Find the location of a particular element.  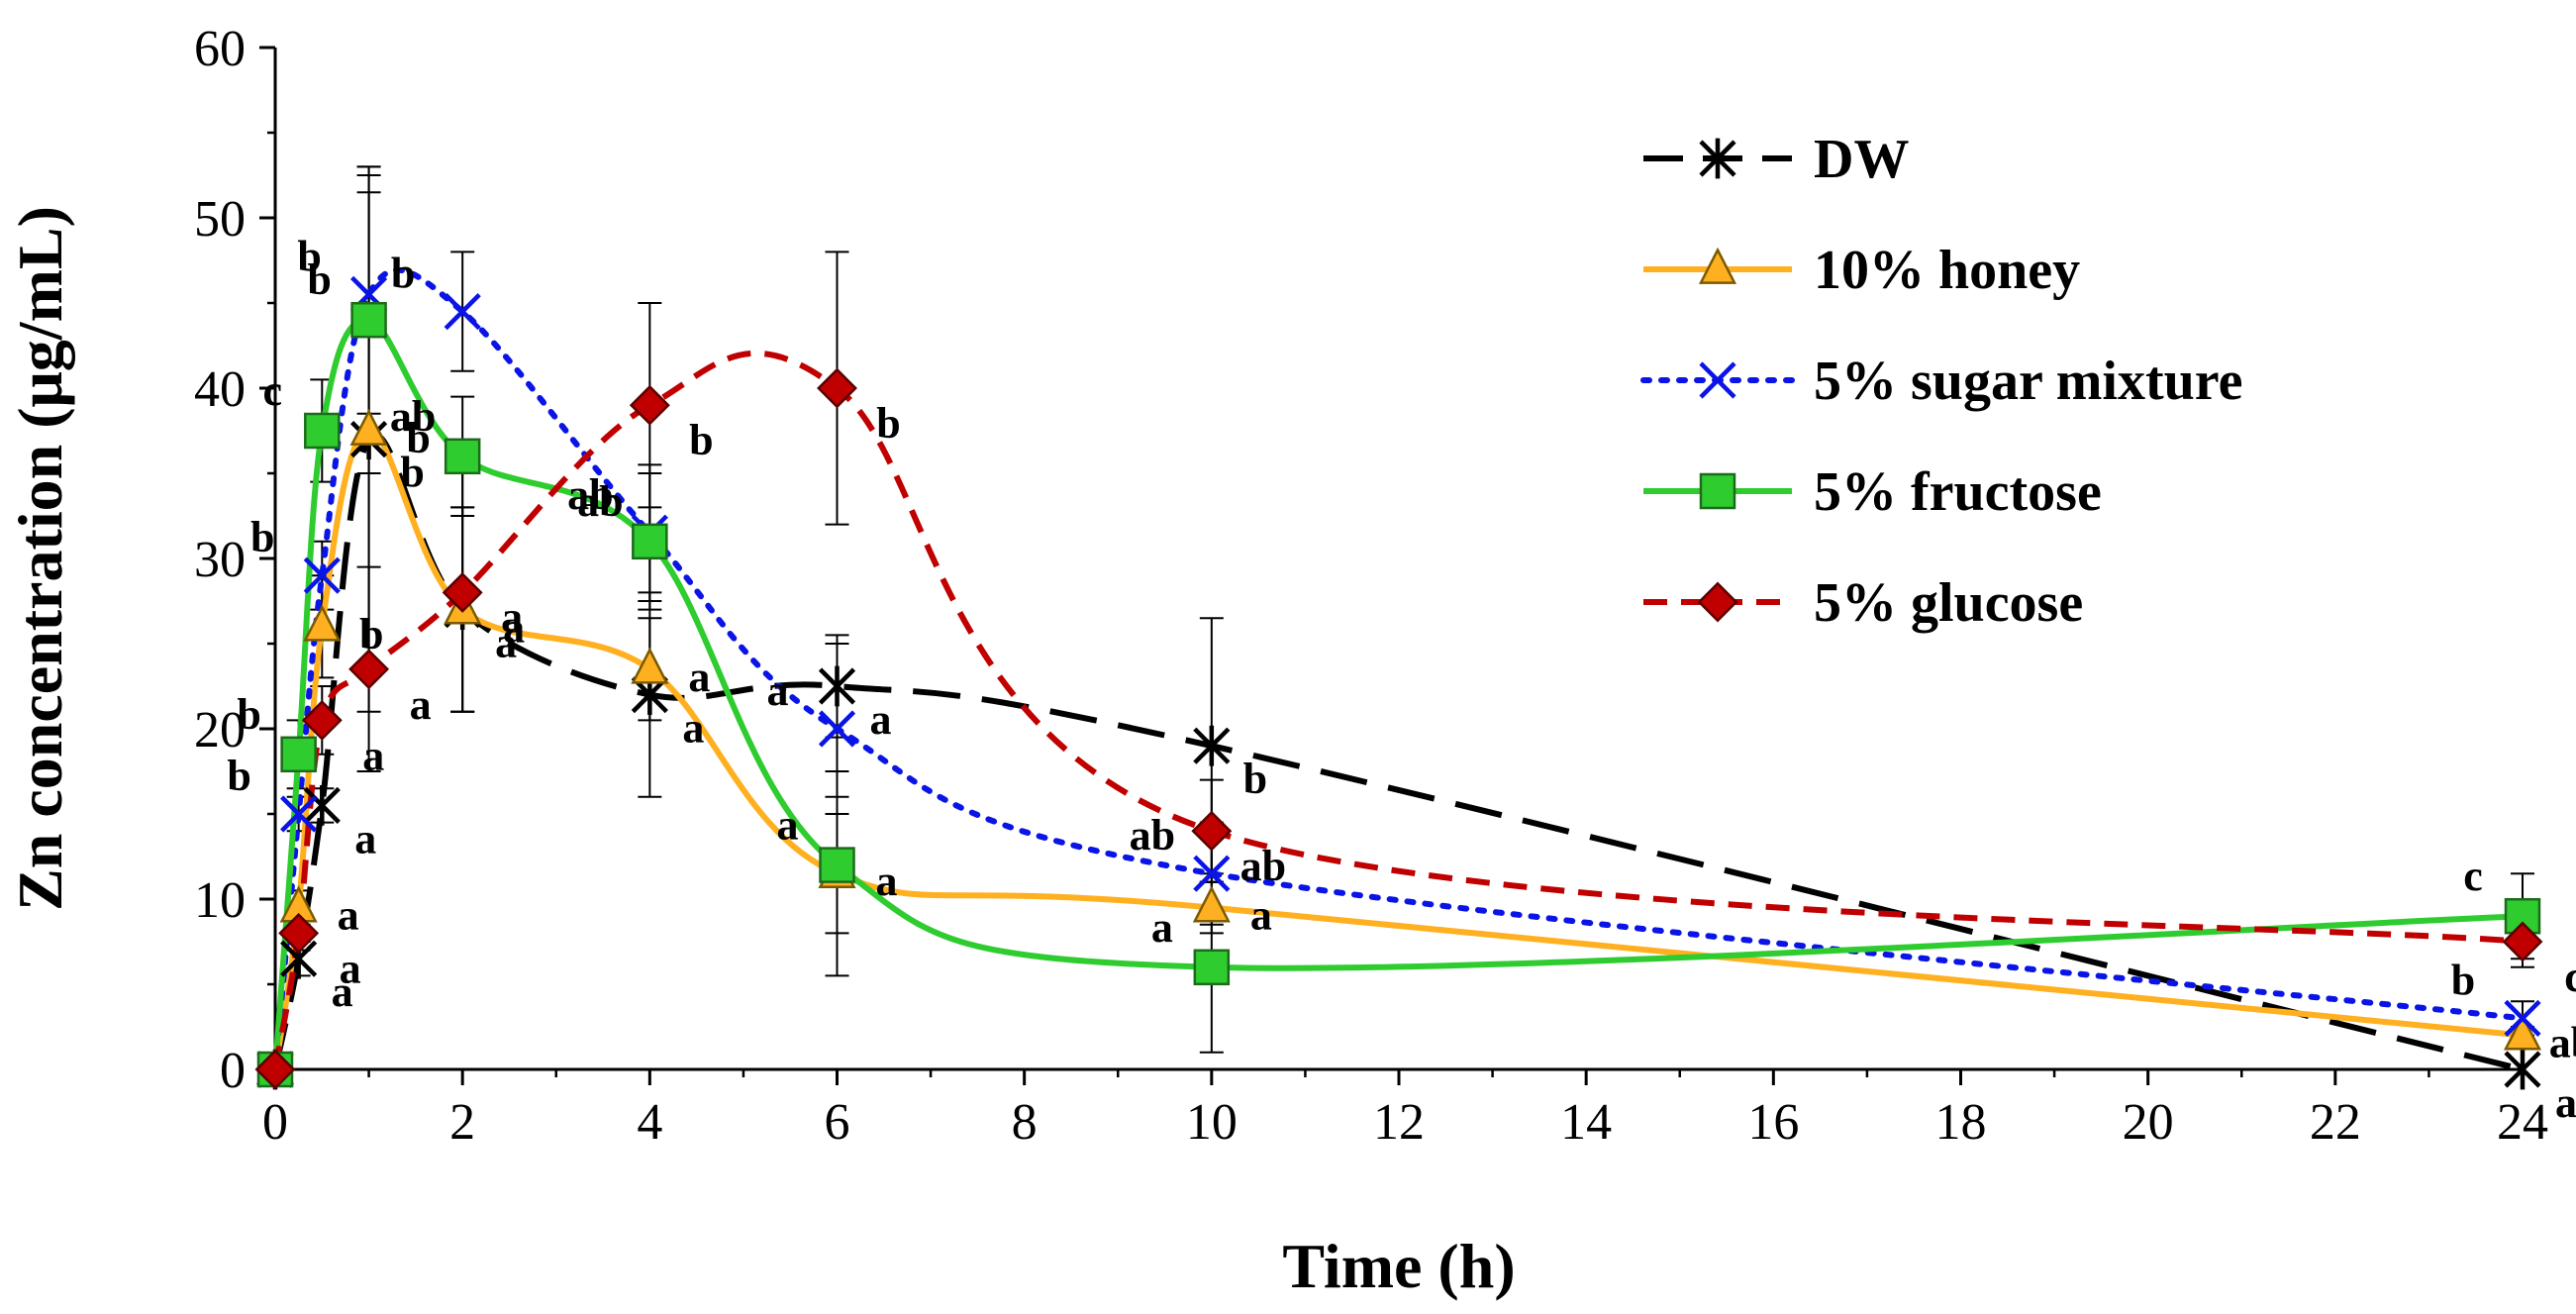

y-tick-label: 10 is located at coordinates (220, 900).